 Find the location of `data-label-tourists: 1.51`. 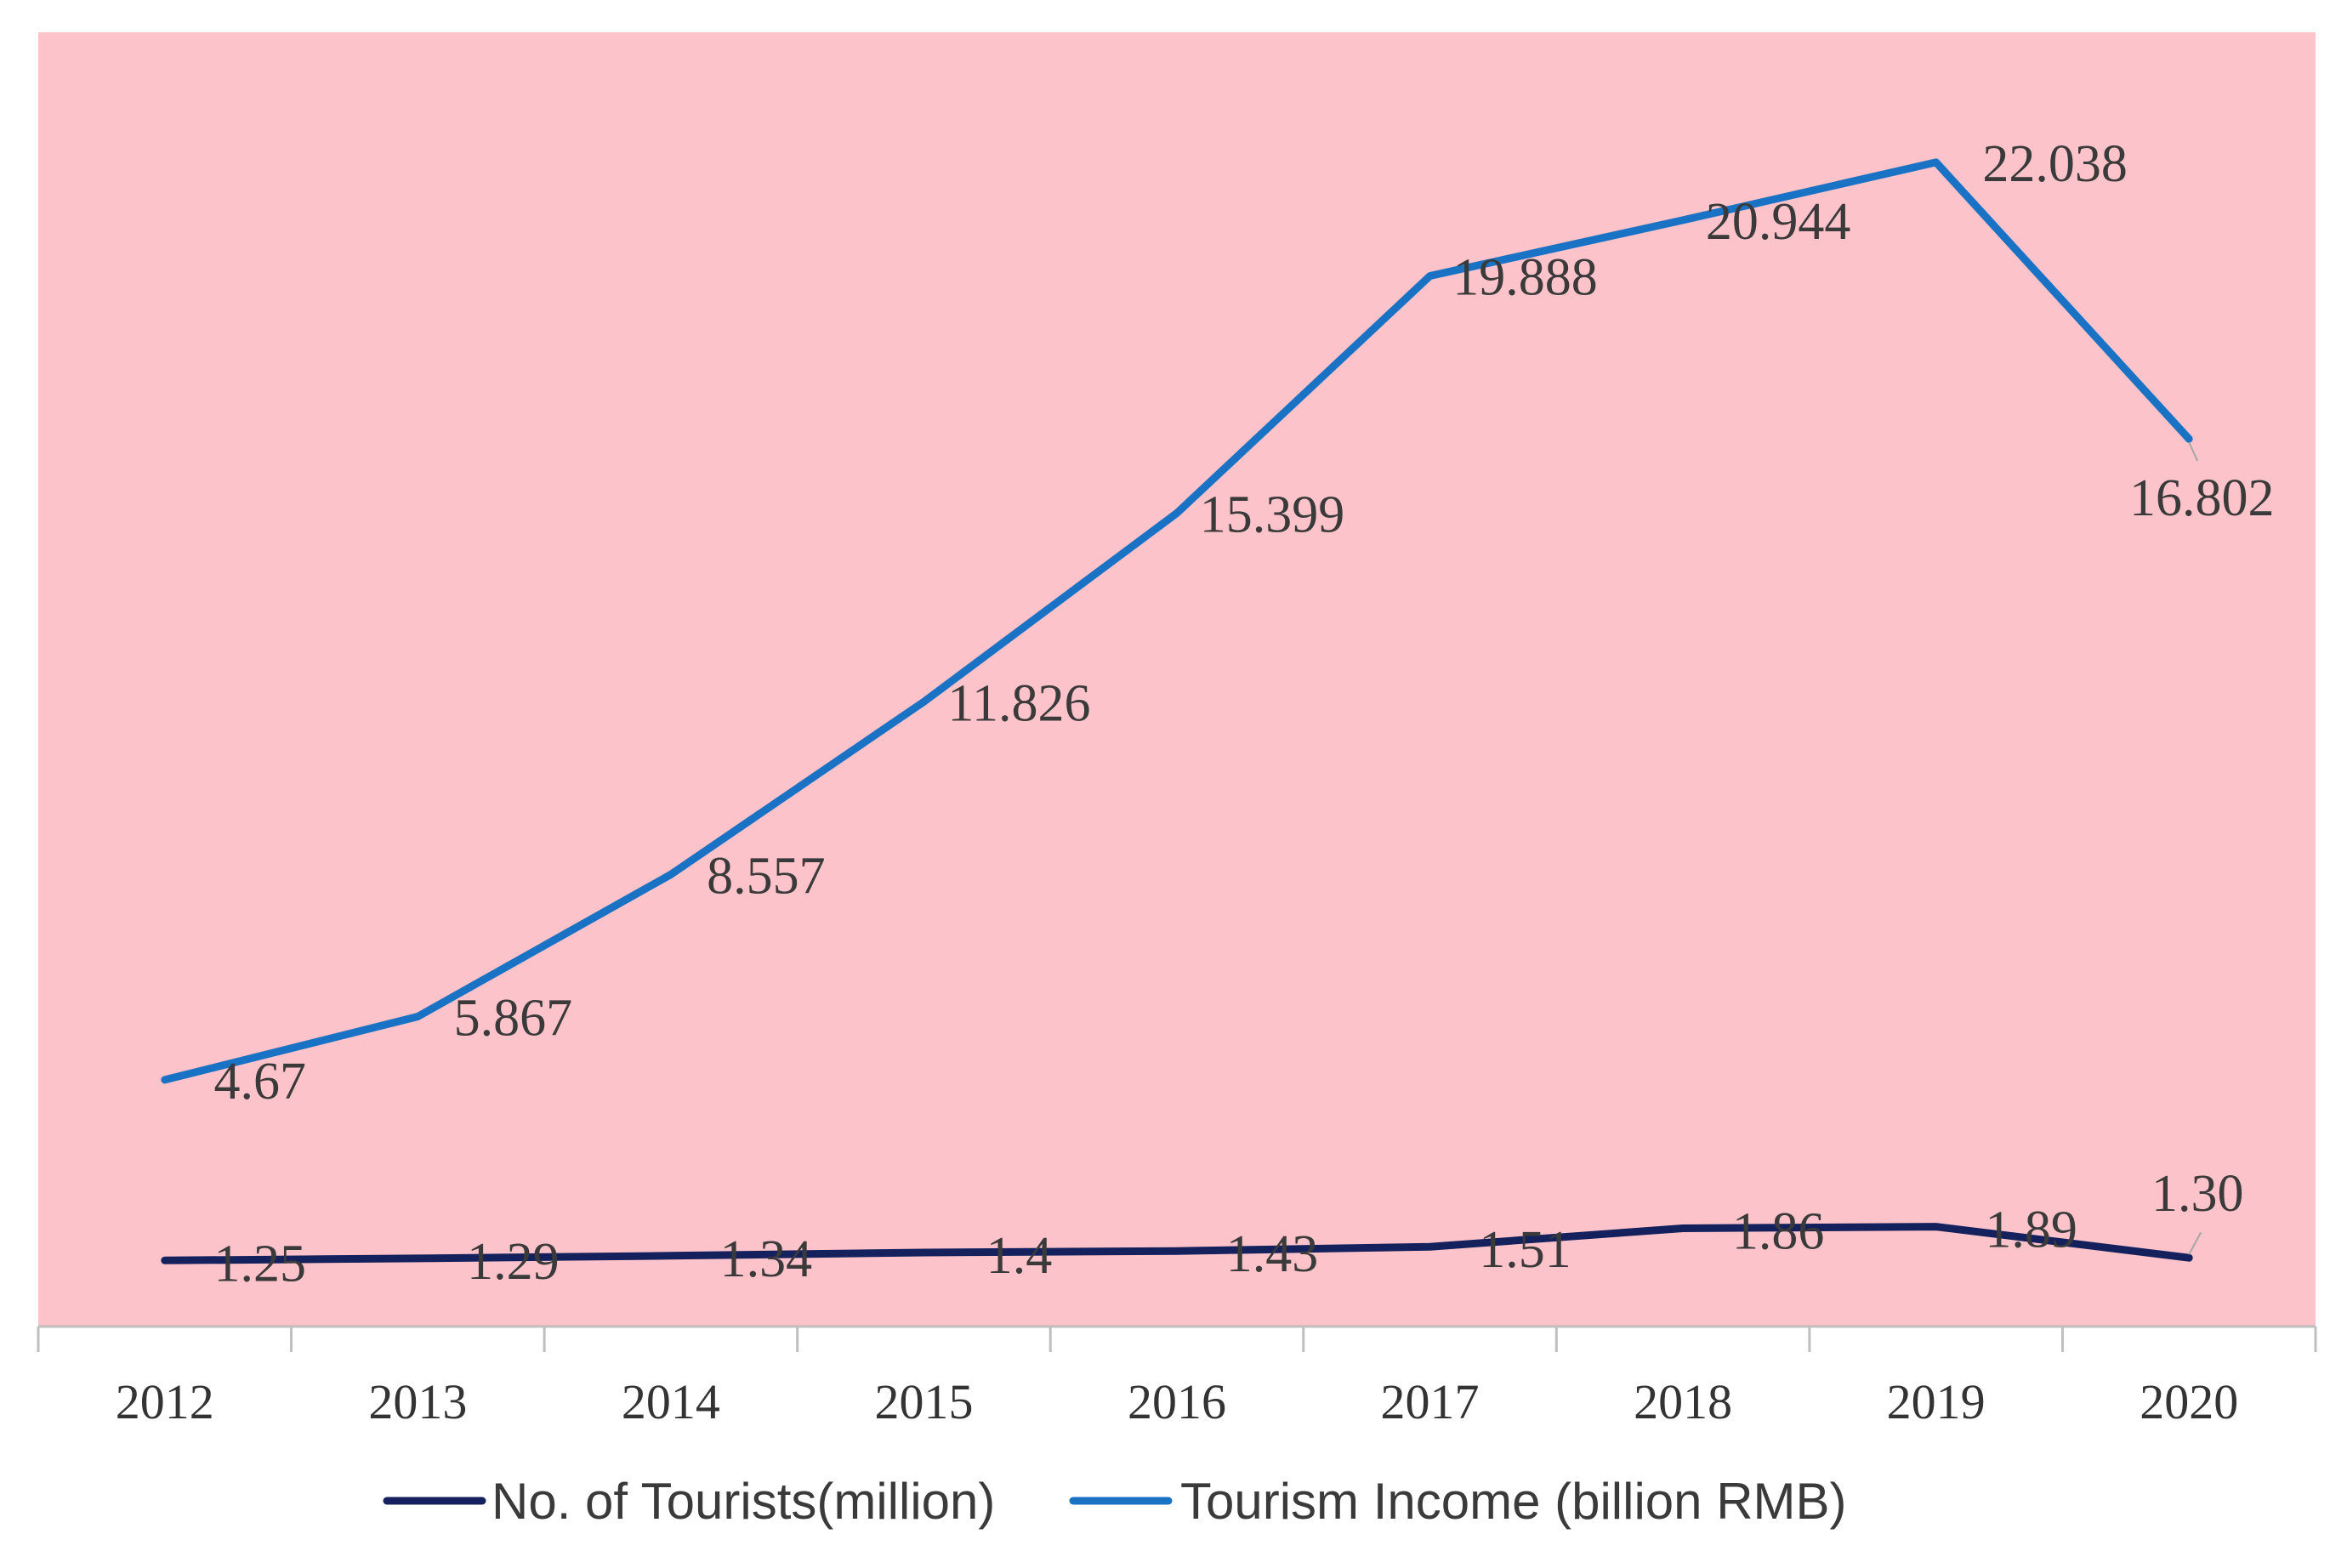

data-label-tourists: 1.51 is located at coordinates (1525, 1250).